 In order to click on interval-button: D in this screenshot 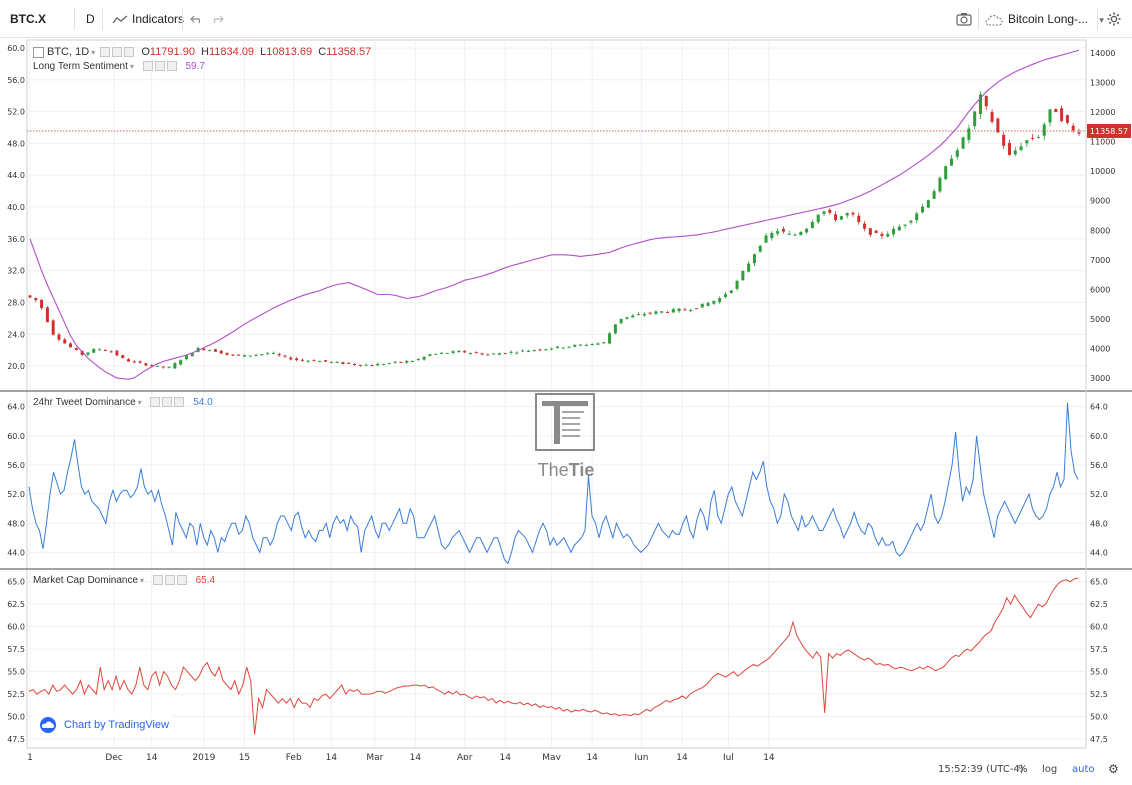, I will do `click(90, 19)`.